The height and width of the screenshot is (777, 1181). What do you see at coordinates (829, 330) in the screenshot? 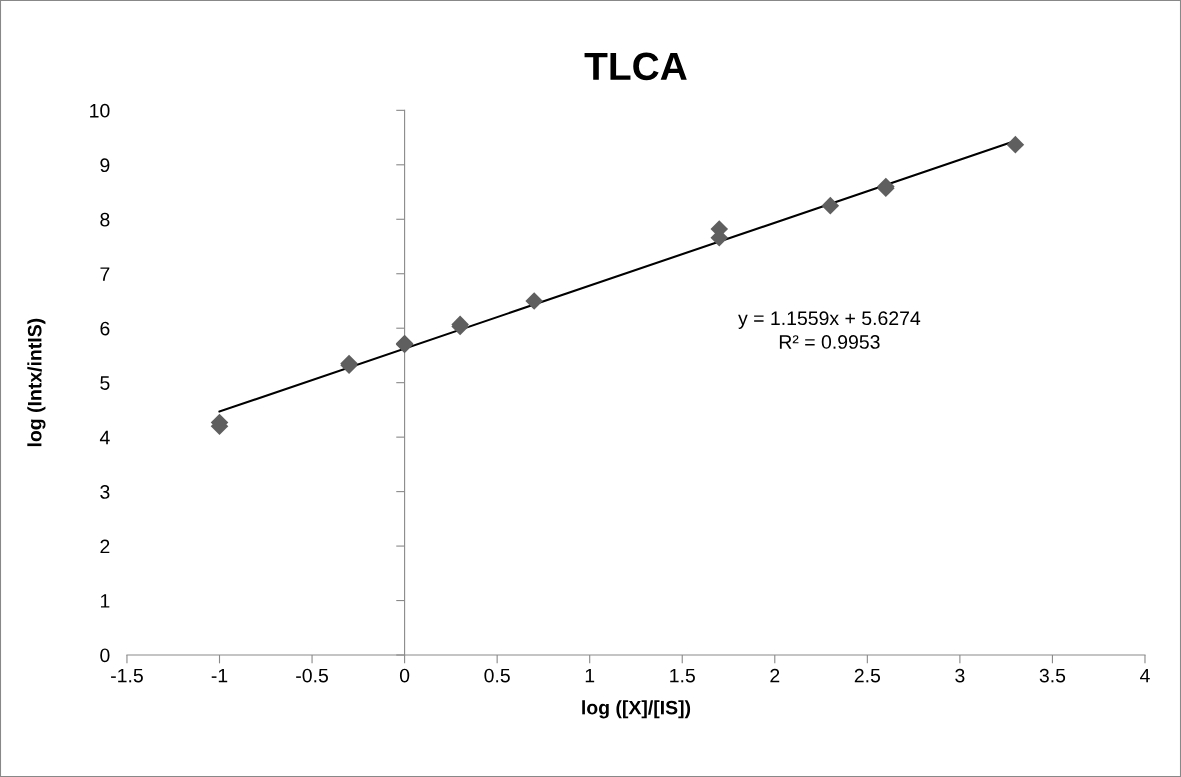
I see `annotation: y = 1.1559x + 5.6274 R² = 0.9953` at bounding box center [829, 330].